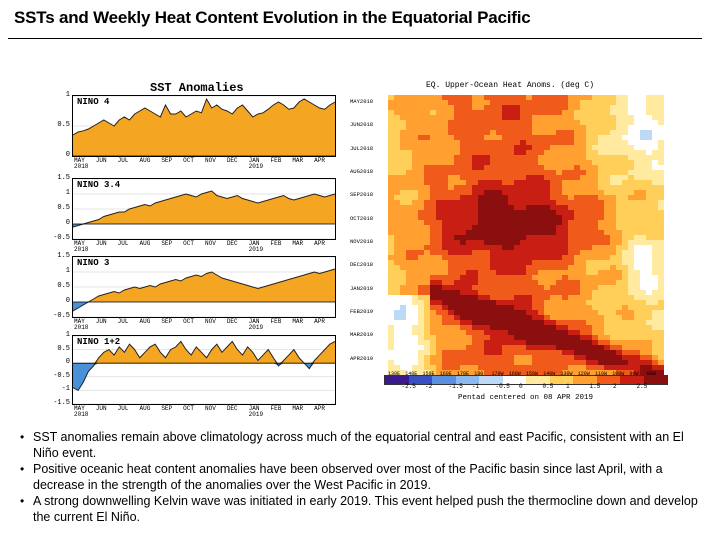 Image resolution: width=720 pixels, height=540 pixels. I want to click on month-tick-label: MAR, so click(298, 160).